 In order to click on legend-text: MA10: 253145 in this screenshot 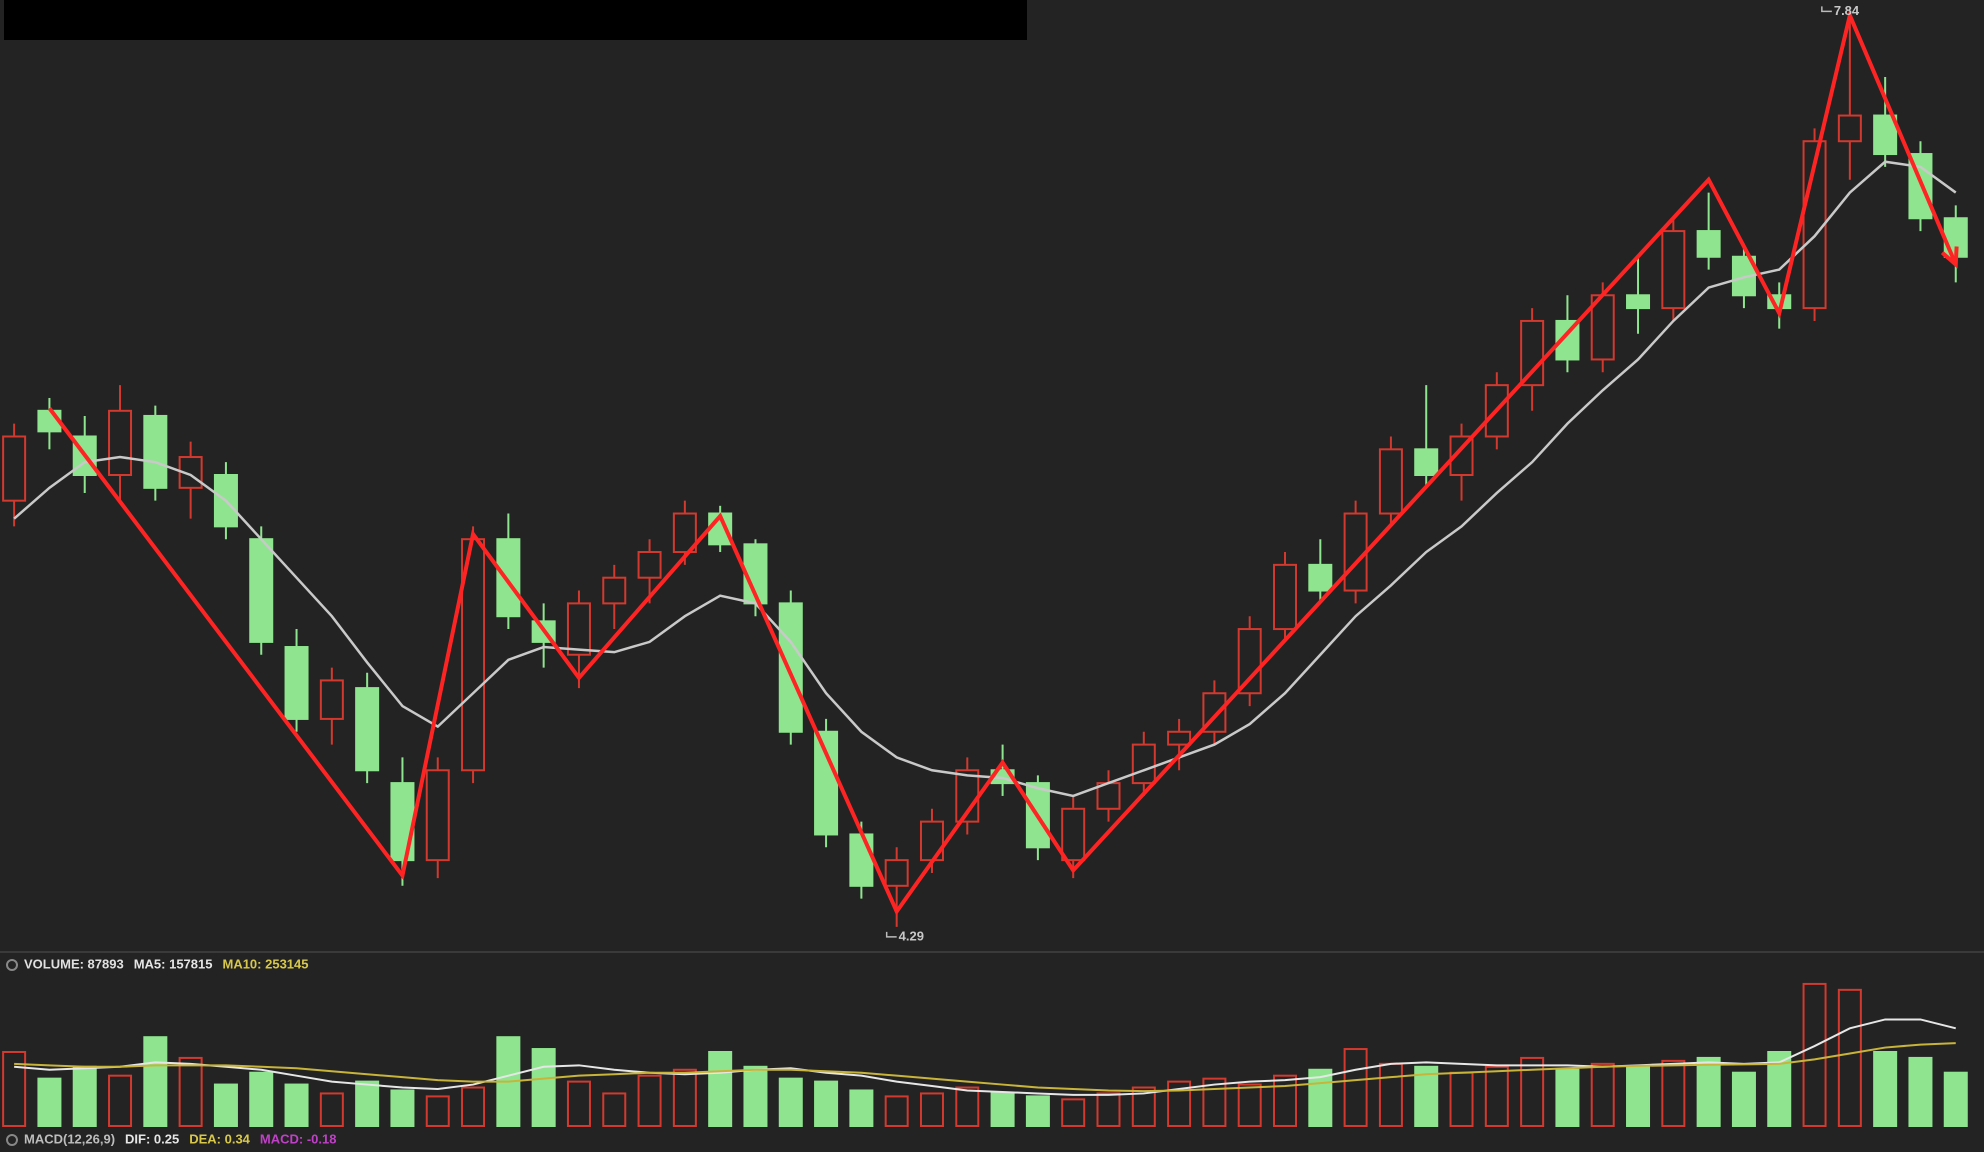, I will do `click(265, 963)`.